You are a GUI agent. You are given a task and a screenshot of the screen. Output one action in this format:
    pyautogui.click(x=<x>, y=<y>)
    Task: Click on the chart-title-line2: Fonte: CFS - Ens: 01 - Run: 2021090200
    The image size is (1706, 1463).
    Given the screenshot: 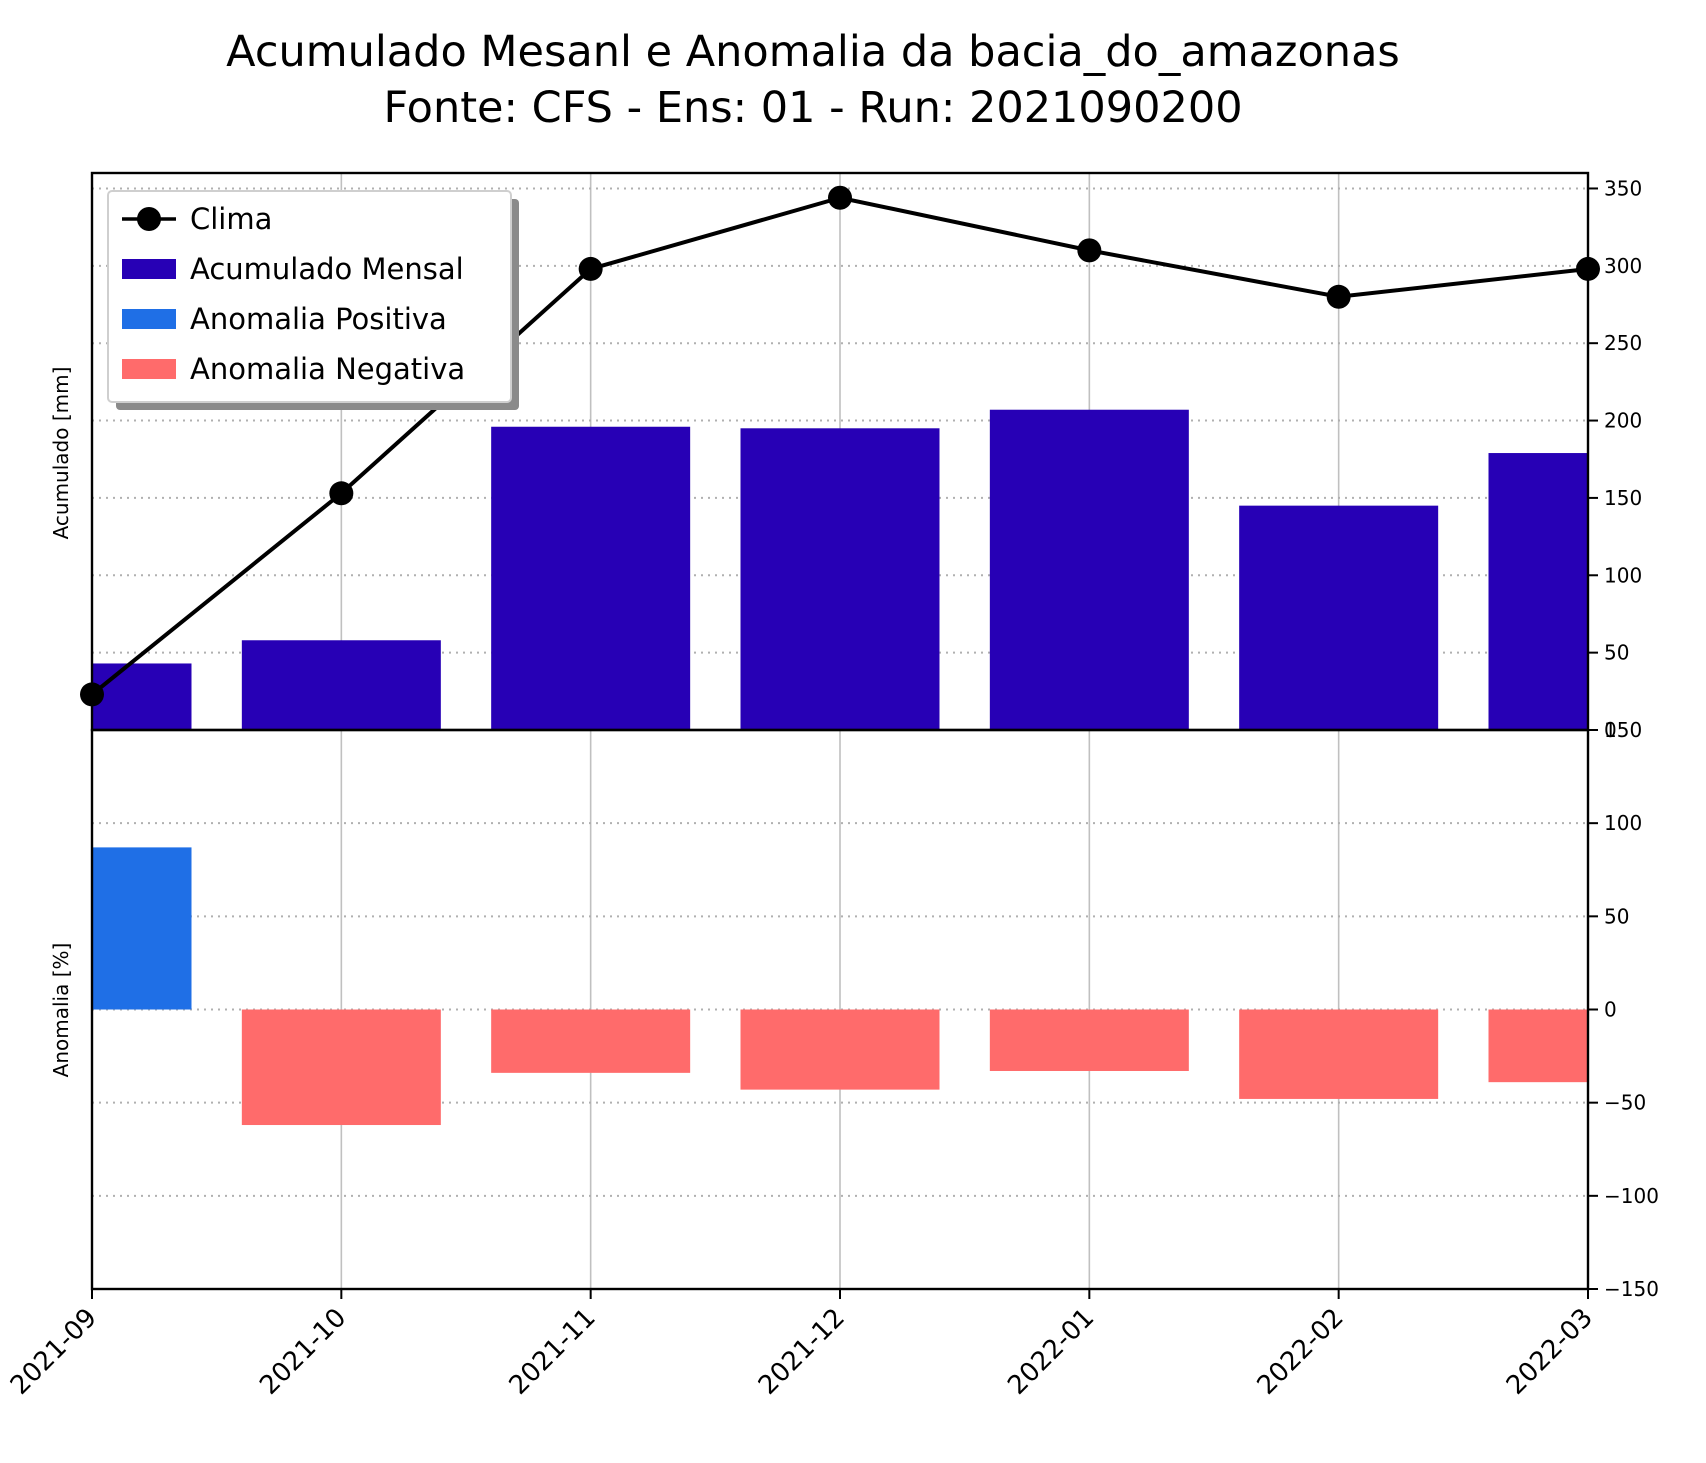 What is the action you would take?
    pyautogui.click(x=812, y=108)
    